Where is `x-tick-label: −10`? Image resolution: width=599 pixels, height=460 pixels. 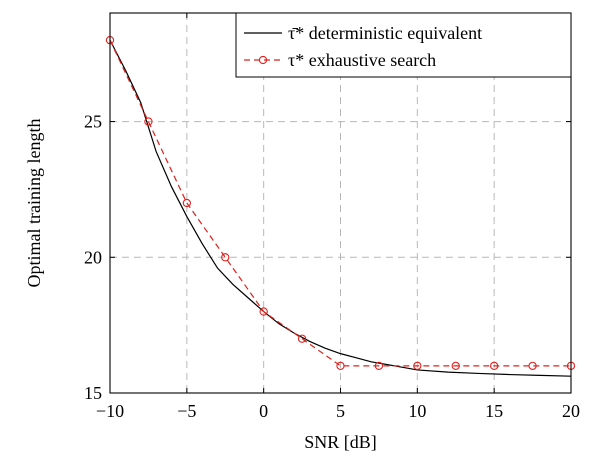 x-tick-label: −10 is located at coordinates (110, 411).